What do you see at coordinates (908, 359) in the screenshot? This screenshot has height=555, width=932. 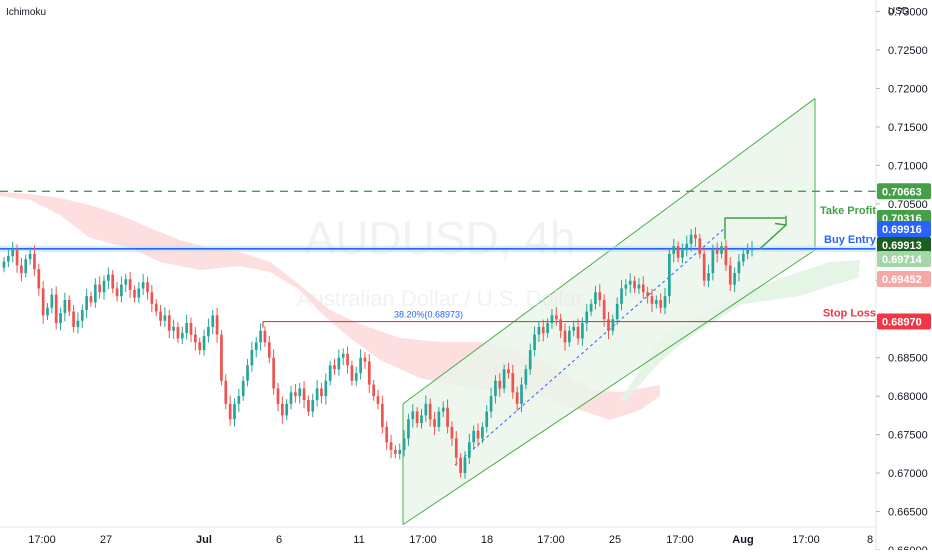 I see `price-tick-label: 0.68500` at bounding box center [908, 359].